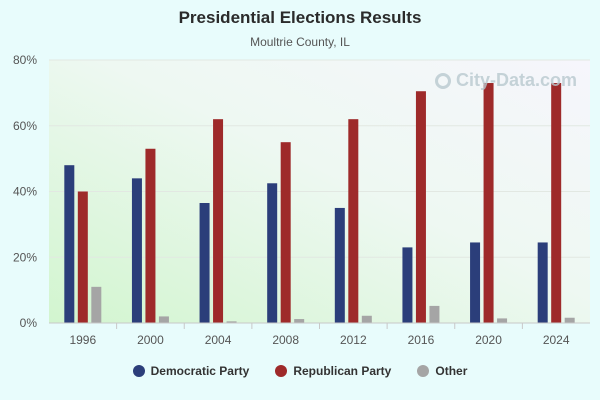  Describe the element at coordinates (342, 371) in the screenshot. I see `legend-label: Republican Party` at that location.